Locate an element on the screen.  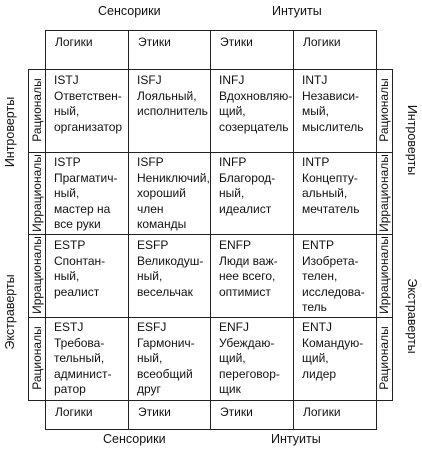
column-header-bottom-logics-2: Логики is located at coordinates (322, 412).